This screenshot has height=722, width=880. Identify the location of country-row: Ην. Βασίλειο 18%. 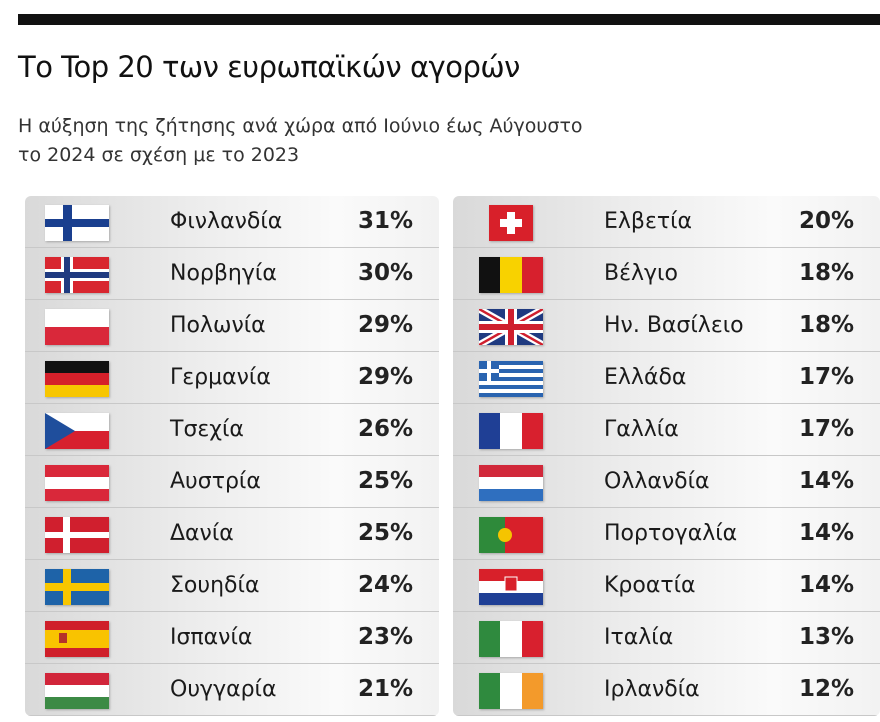
(666, 326).